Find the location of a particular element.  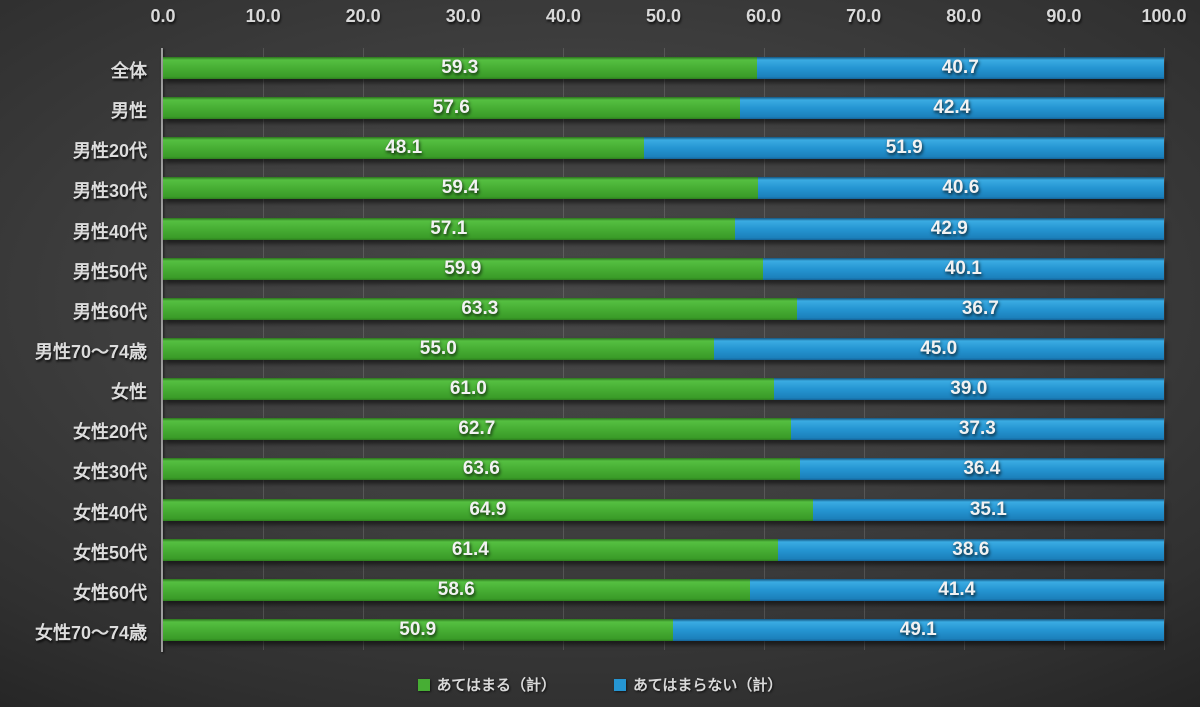

bar-segment-applies: 63.6 is located at coordinates (481, 469).